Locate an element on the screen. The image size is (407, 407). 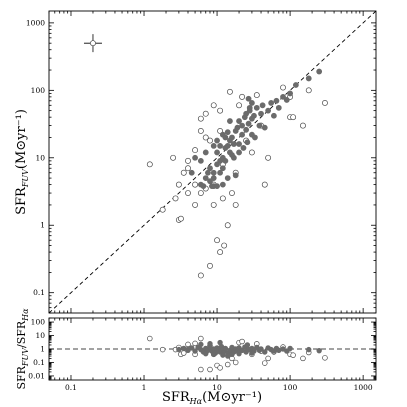
x-title-sub: Hα is located at coordinates (196, 401).